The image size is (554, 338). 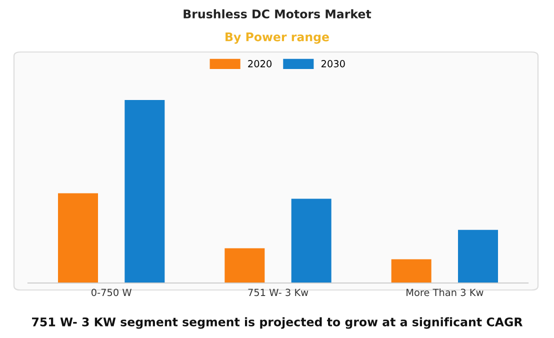 I want to click on legend-label: 2020, so click(x=260, y=64).